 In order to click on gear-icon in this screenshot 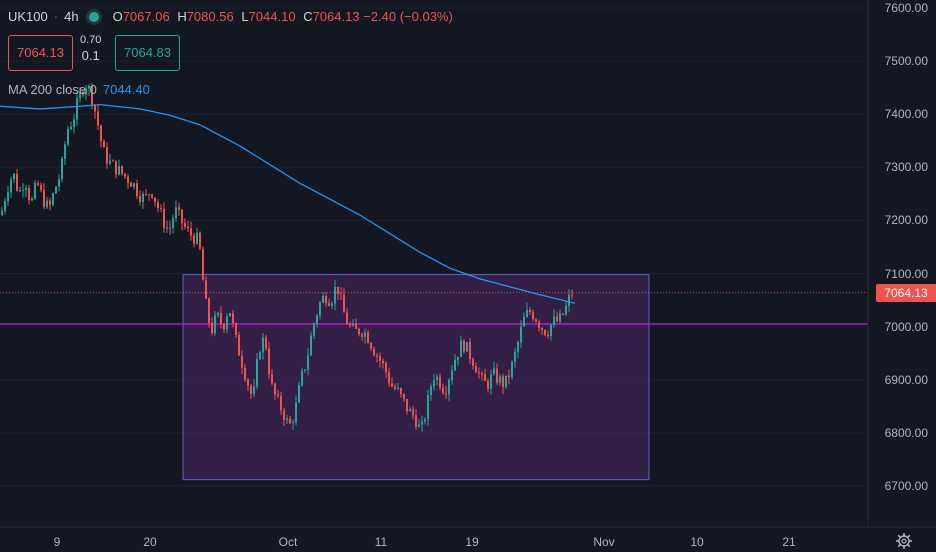, I will do `click(904, 541)`.